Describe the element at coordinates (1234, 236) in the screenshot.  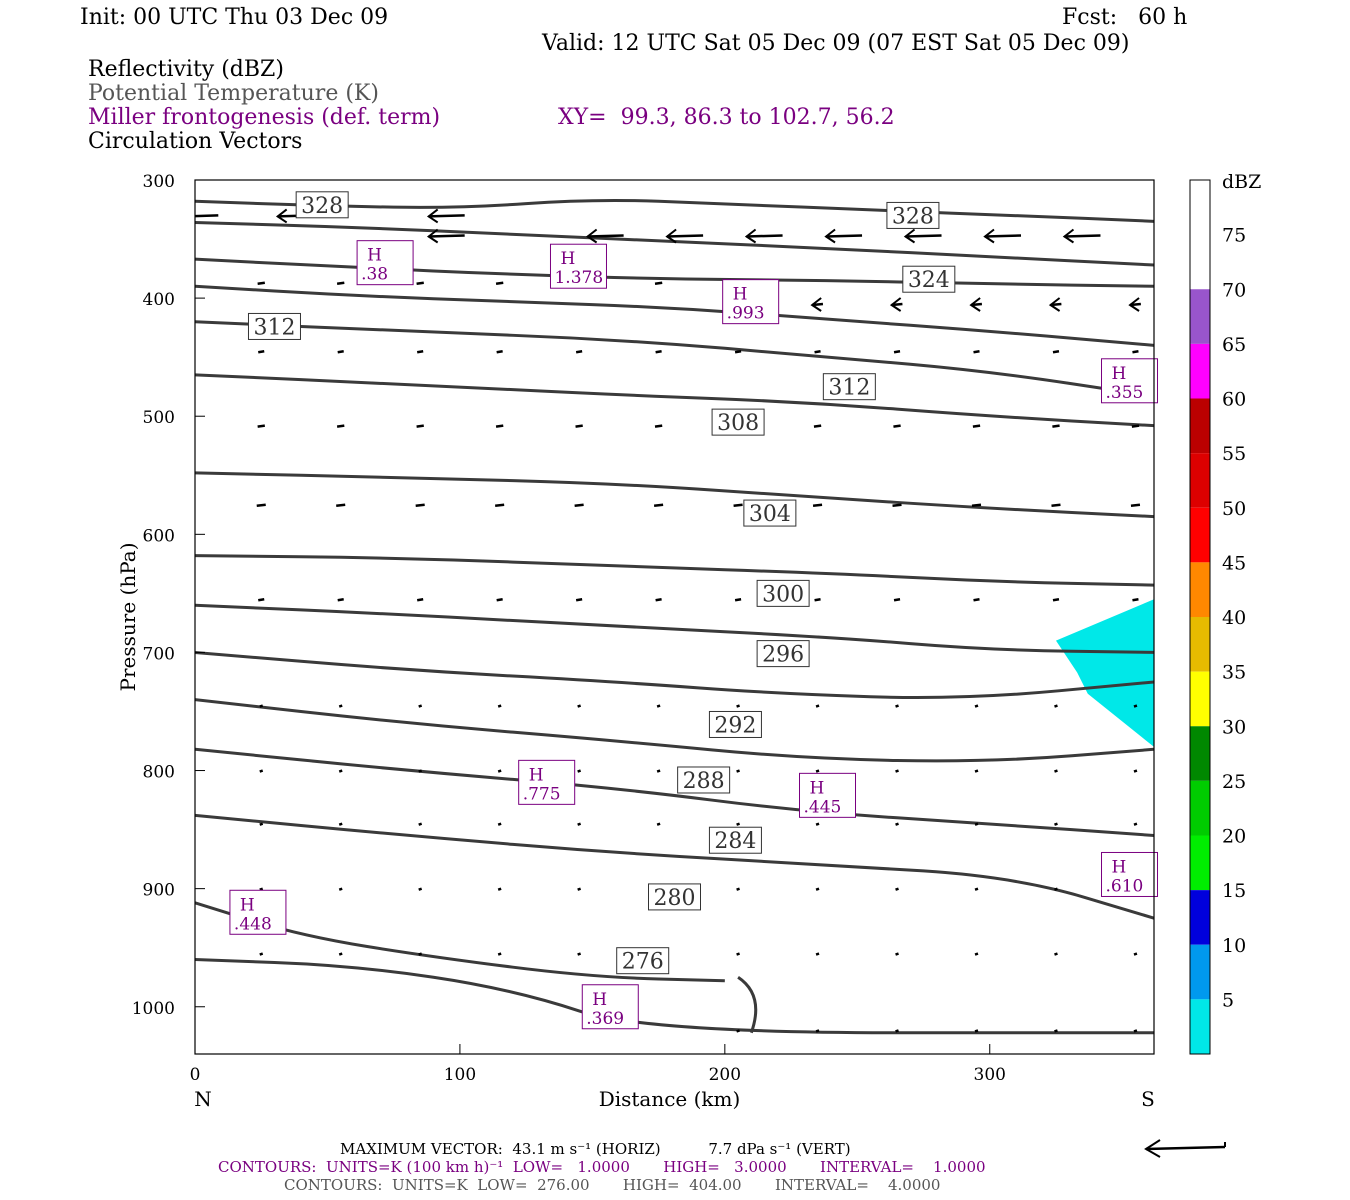
I see `colorbar-label: 75` at that location.